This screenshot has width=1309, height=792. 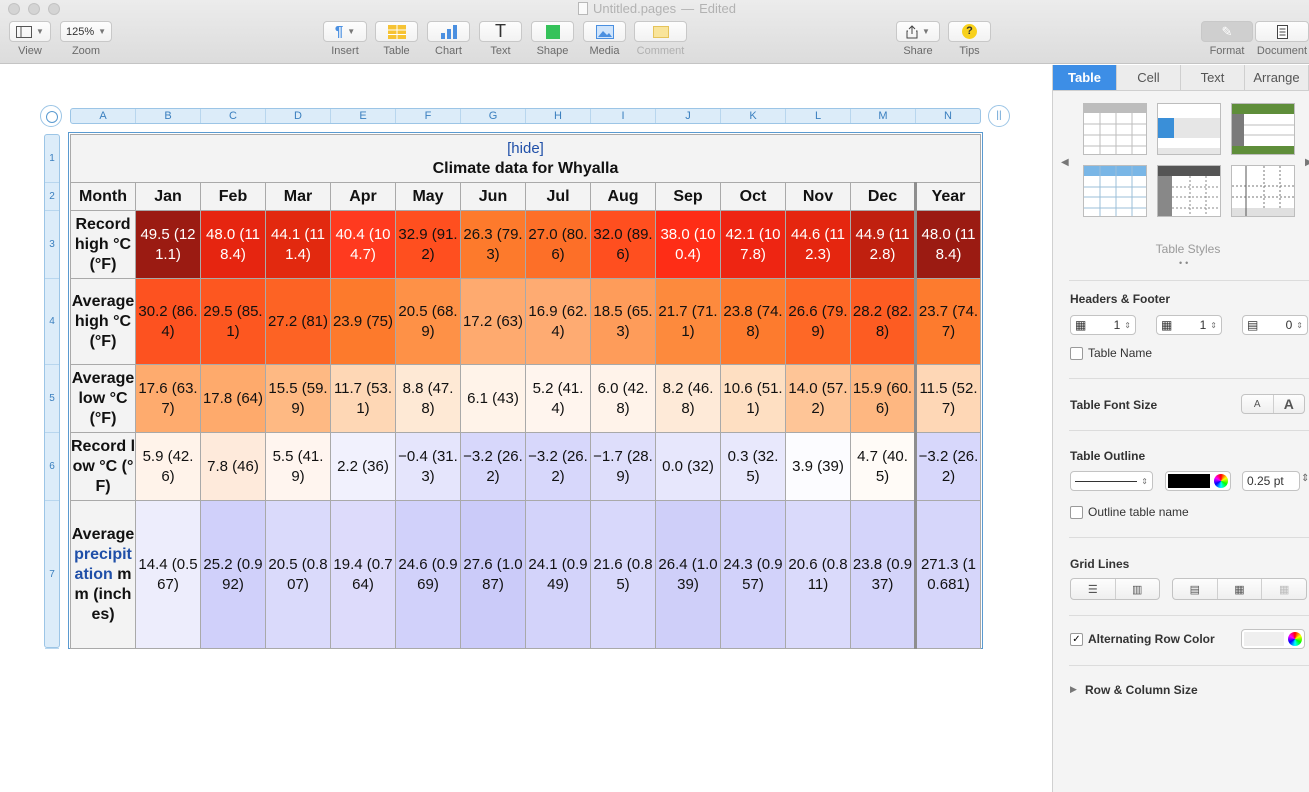 What do you see at coordinates (623, 466) in the screenshot?
I see `data-cell: −1.7 (28.9)` at bounding box center [623, 466].